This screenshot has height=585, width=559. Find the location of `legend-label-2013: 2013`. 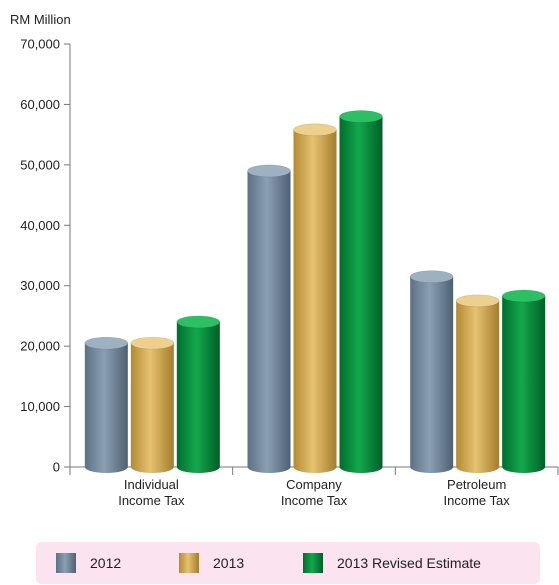

legend-label-2013: 2013 is located at coordinates (229, 563).